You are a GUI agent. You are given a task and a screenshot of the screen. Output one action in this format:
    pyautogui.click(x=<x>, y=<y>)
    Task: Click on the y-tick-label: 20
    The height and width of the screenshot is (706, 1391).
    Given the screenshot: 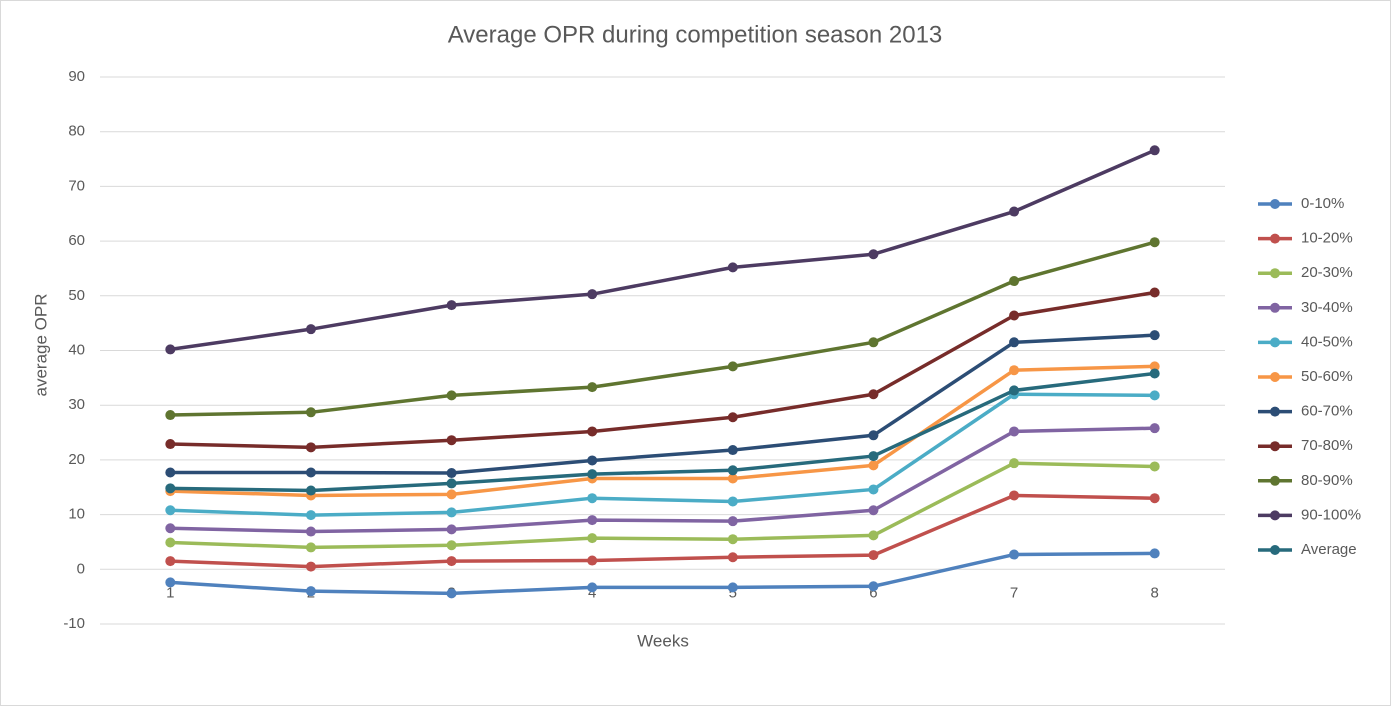 What is the action you would take?
    pyautogui.click(x=76, y=459)
    